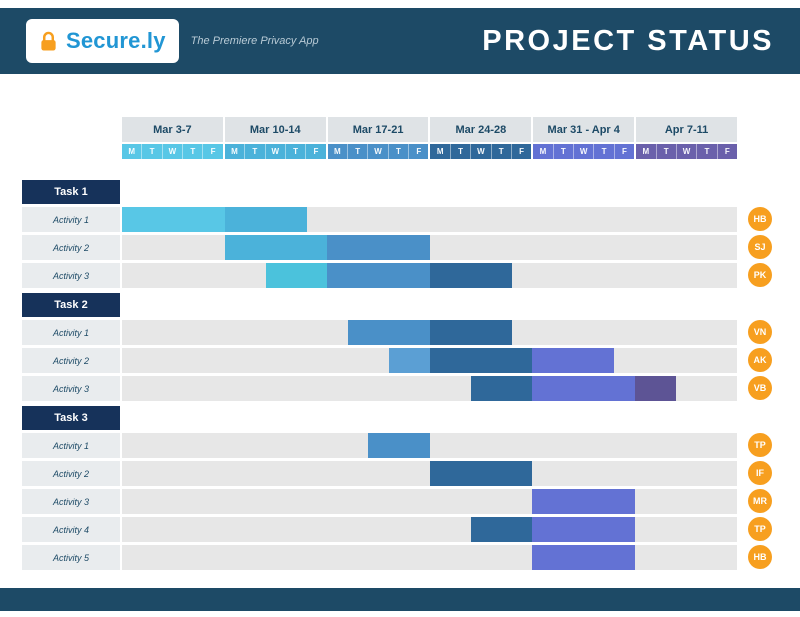 This screenshot has width=800, height=617. Describe the element at coordinates (254, 41) in the screenshot. I see `brand-tagline: The Premiere Privacy App` at that location.